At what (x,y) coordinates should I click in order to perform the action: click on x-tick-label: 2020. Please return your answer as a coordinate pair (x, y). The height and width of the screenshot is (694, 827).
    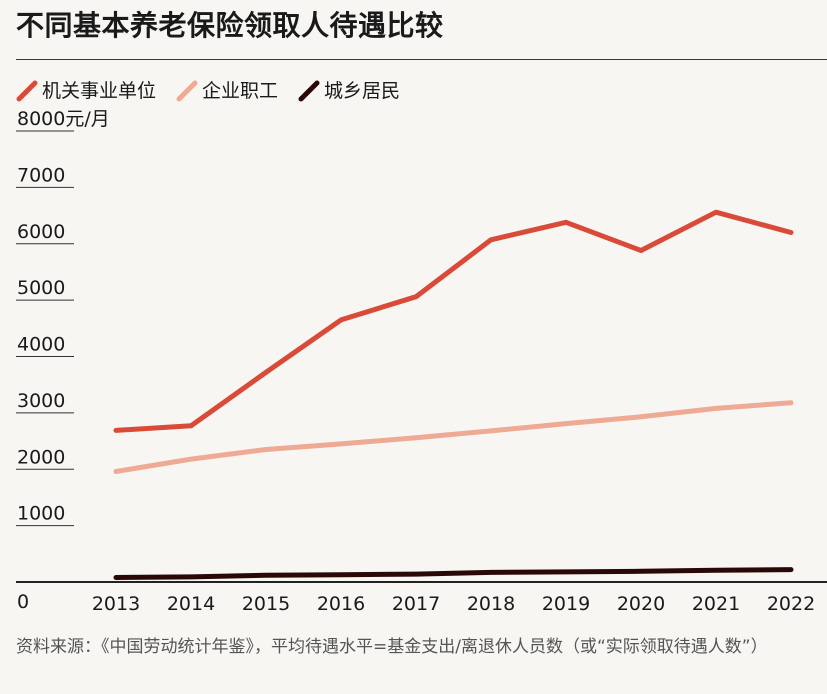
    Looking at the image, I should click on (641, 604).